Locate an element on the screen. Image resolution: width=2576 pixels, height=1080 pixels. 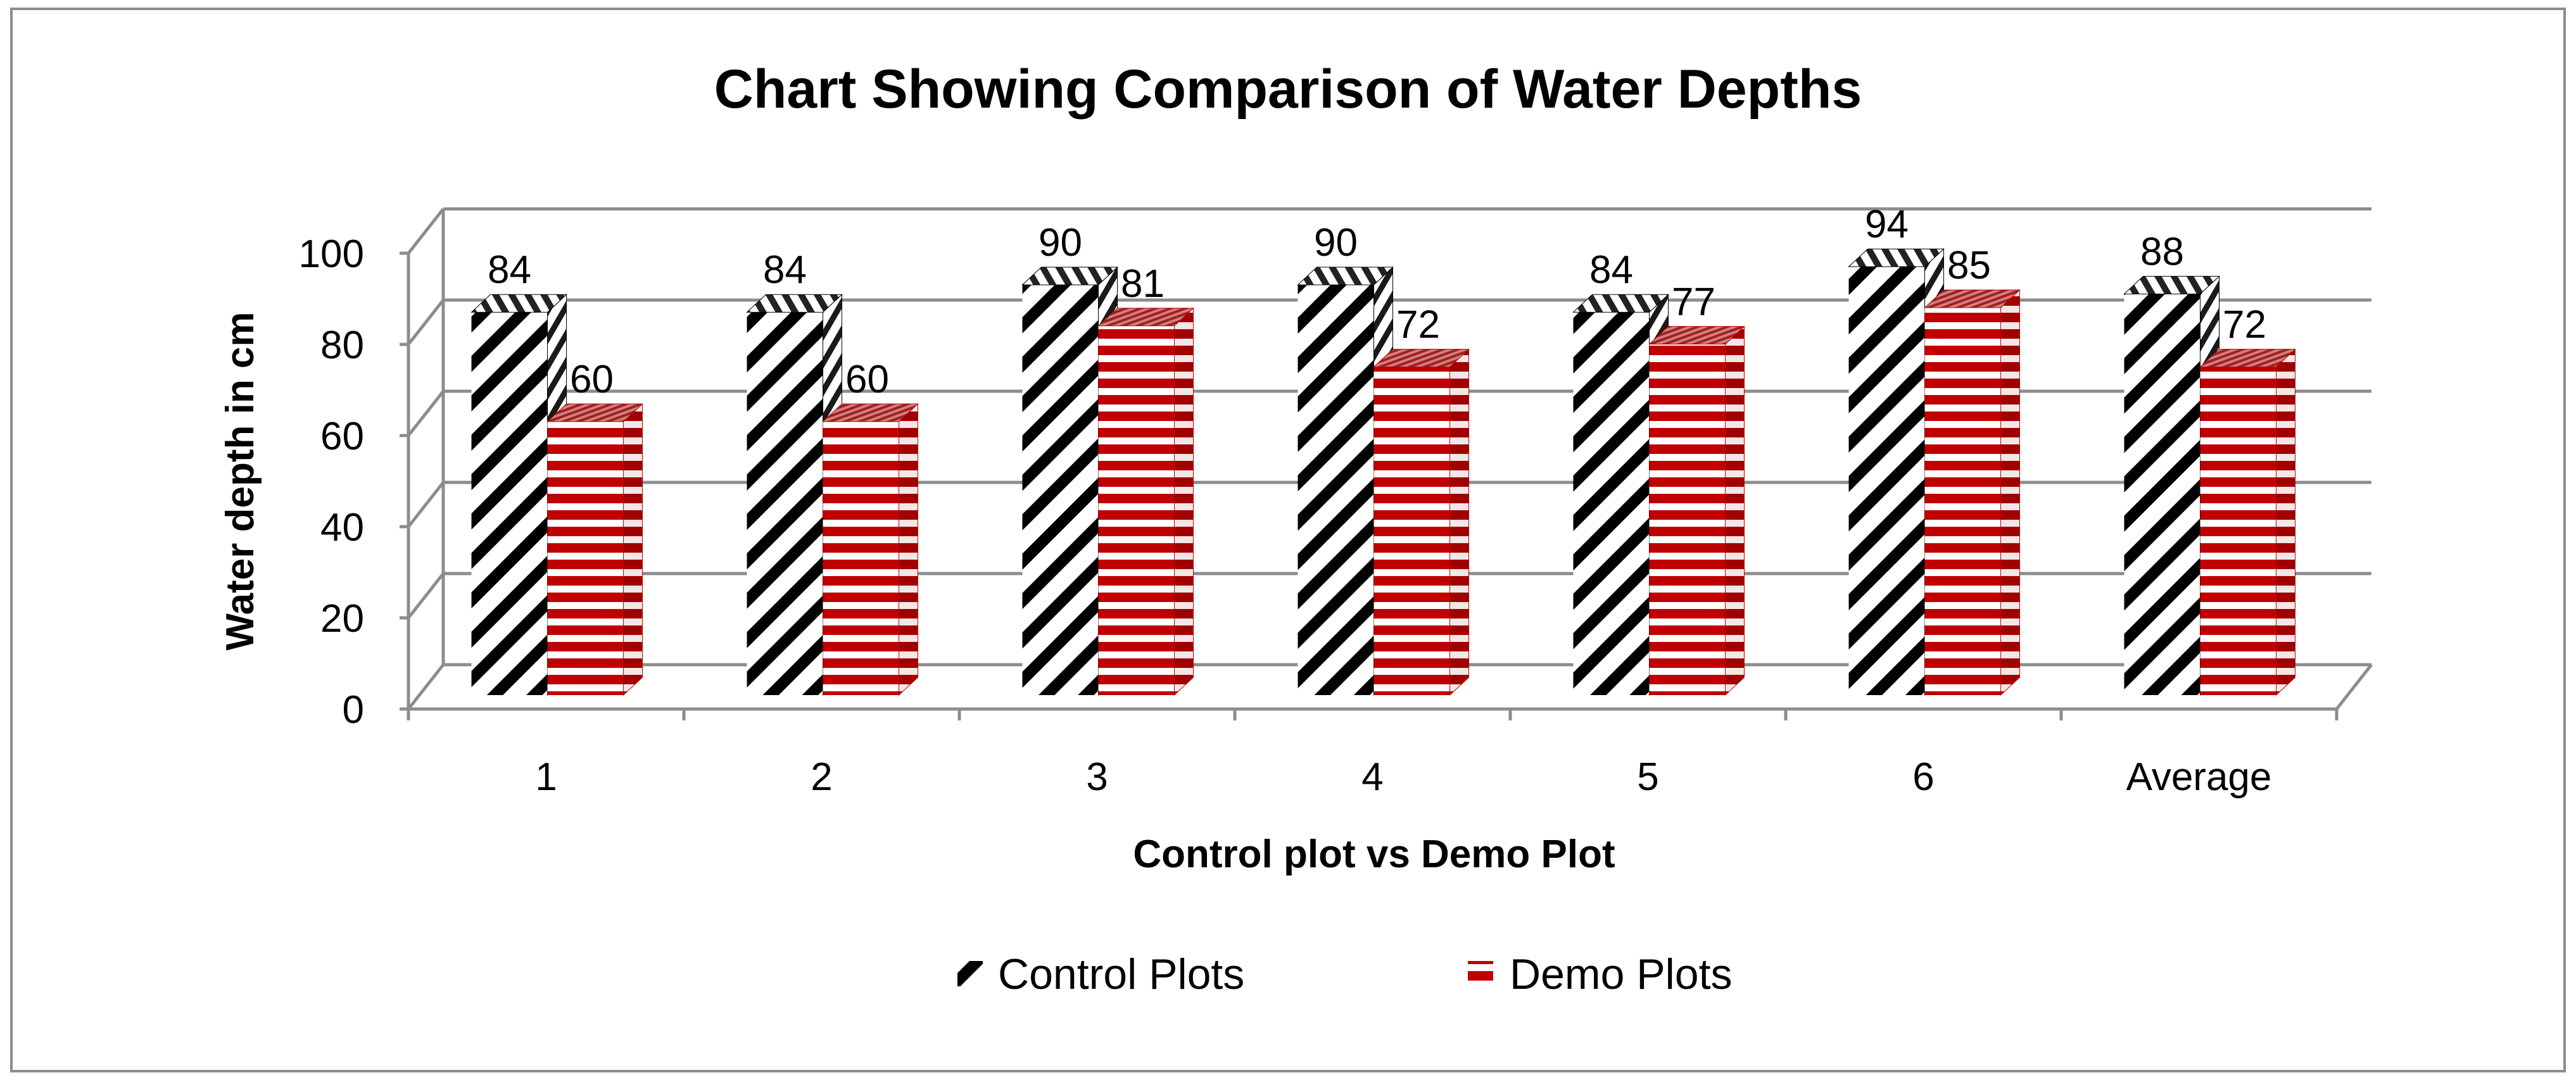
x-tick-label: 3 is located at coordinates (1097, 777).